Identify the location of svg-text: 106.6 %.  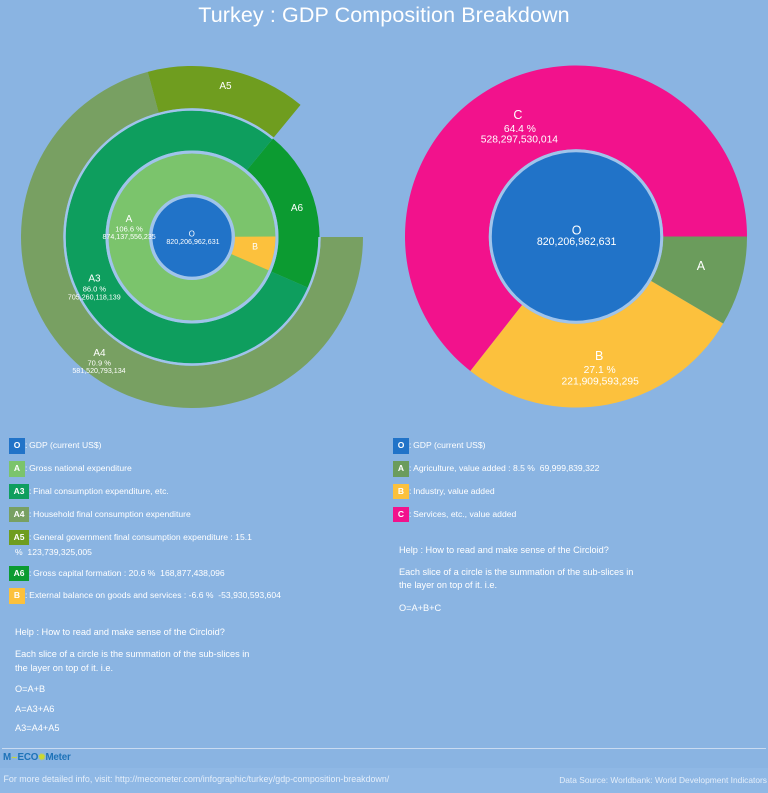
(129, 229).